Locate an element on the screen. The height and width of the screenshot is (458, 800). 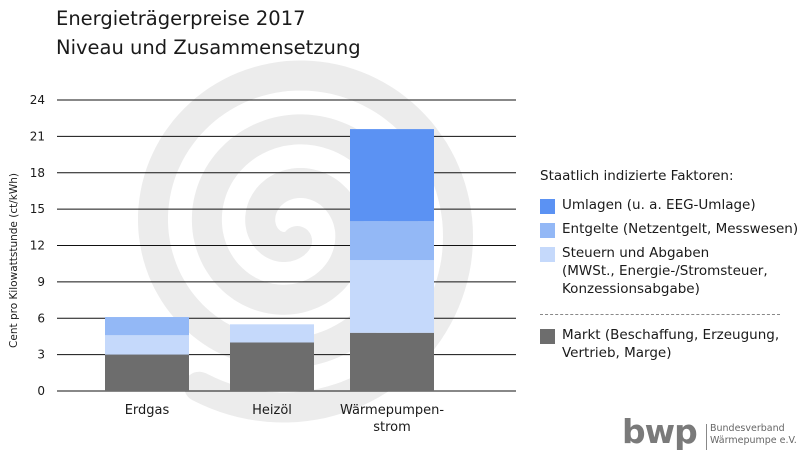
legend-heading: Staatlich indizierte Faktoren: is located at coordinates (637, 176).